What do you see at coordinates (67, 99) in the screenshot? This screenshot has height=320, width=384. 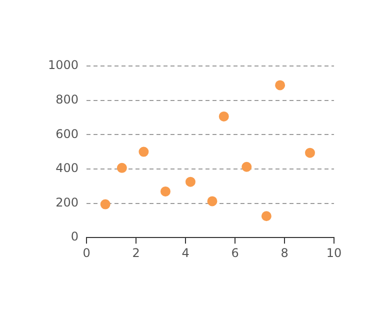 I see `y-tick-label: 800` at bounding box center [67, 99].